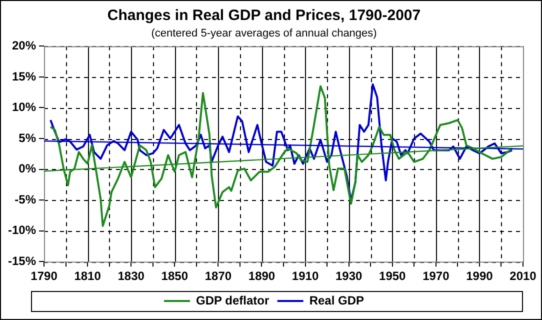 This screenshot has height=320, width=542. I want to click on chart-subtitle: (centered 5-year averages of annual changes), so click(264, 34).